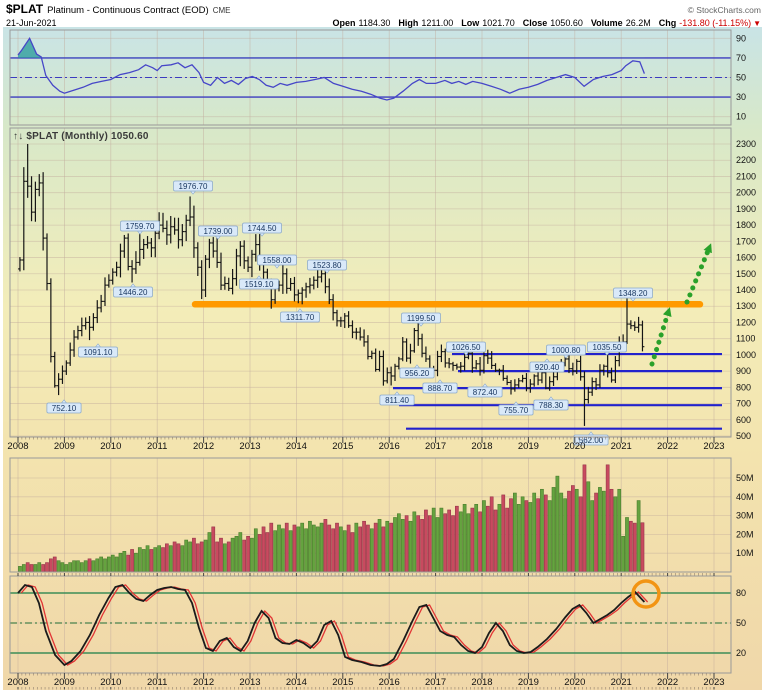 This screenshot has height=692, width=765. I want to click on svg-text: 888.70, so click(440, 388).